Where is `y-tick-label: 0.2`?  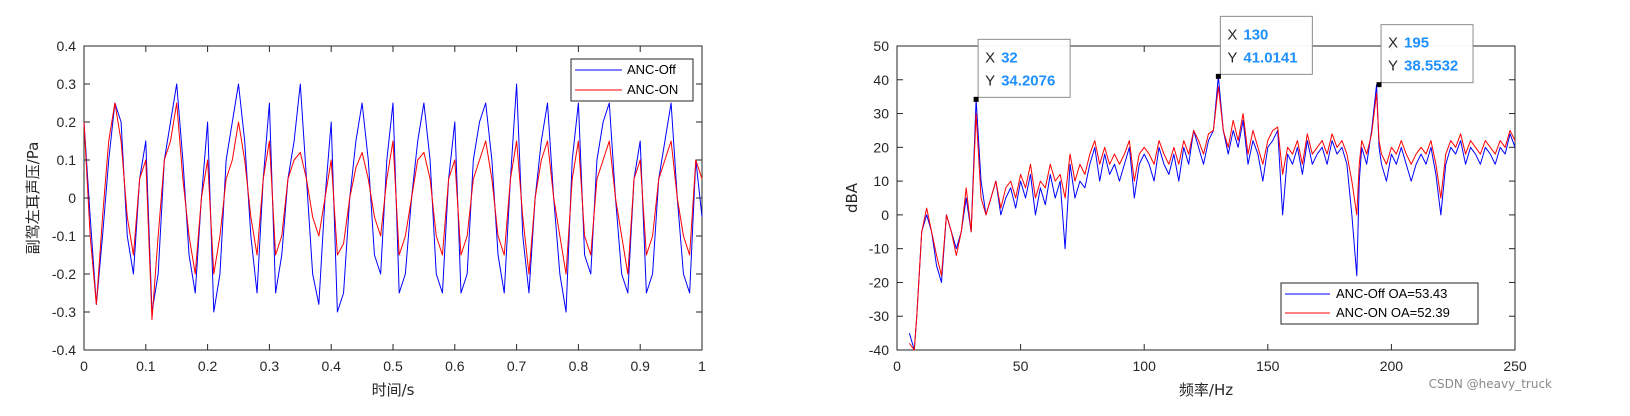
y-tick-label: 0.2 is located at coordinates (67, 122).